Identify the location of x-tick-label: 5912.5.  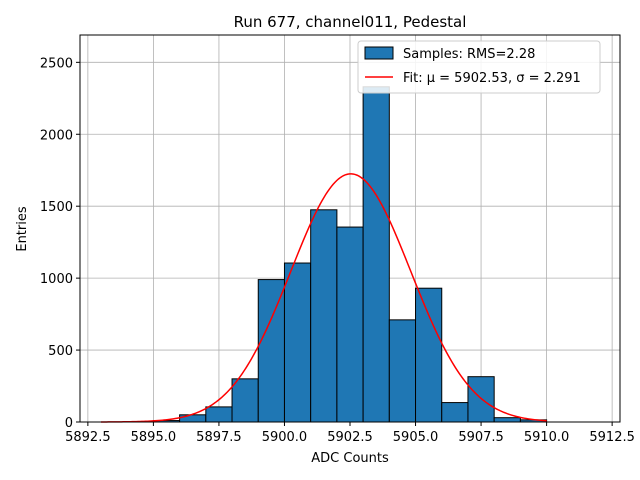
(612, 437).